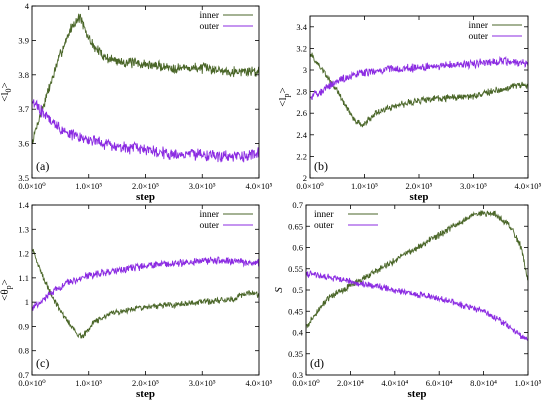 This screenshot has width=550, height=401. Describe the element at coordinates (295, 269) in the screenshot. I see `panel-d-ytick-label: 0.55` at that location.